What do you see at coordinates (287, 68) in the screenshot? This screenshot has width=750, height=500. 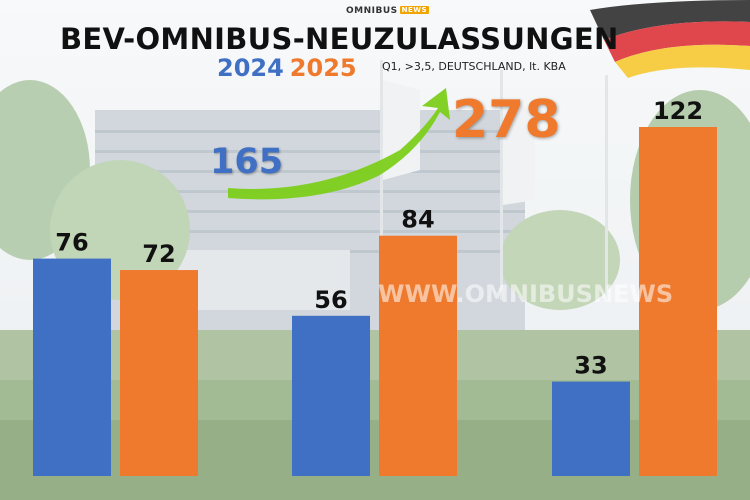 I see `legend: 2024 2025` at bounding box center [287, 68].